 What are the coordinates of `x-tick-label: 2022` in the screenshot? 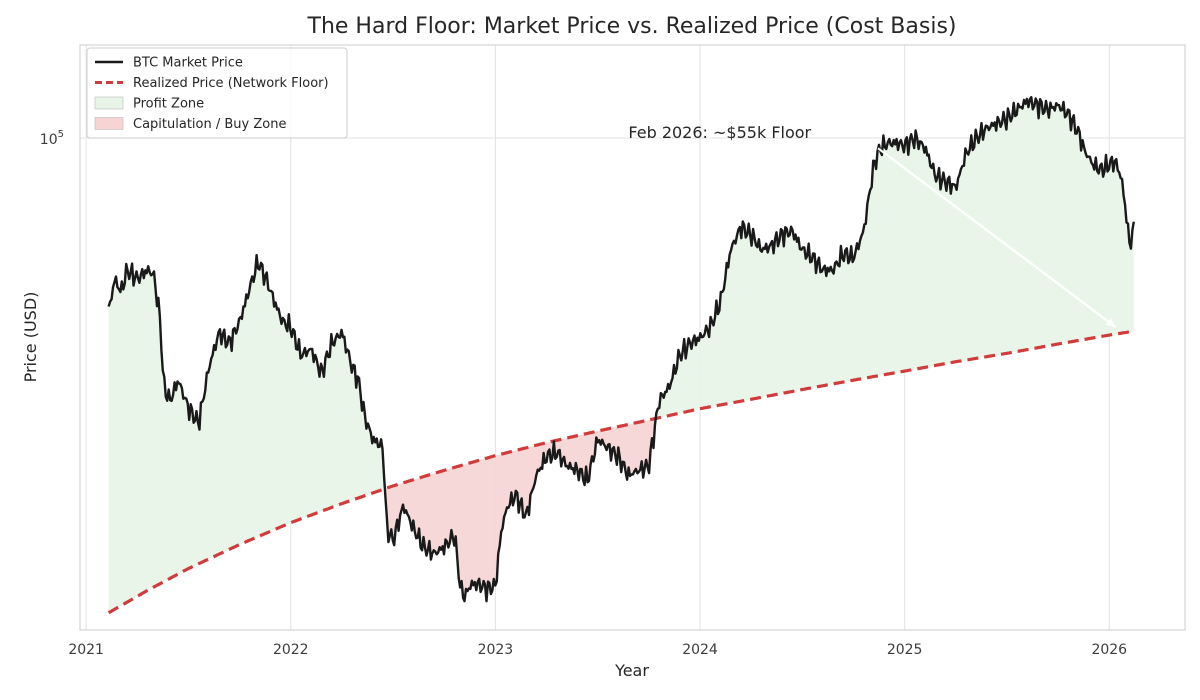 It's located at (291, 650).